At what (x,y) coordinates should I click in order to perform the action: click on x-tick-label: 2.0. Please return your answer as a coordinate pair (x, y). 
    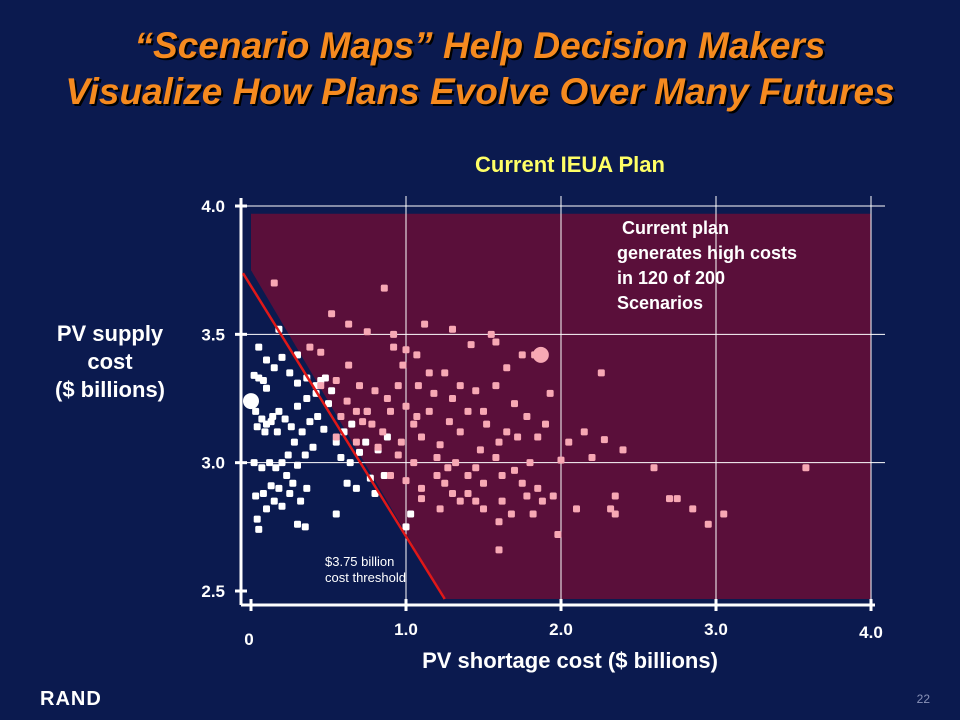
    Looking at the image, I should click on (561, 629).